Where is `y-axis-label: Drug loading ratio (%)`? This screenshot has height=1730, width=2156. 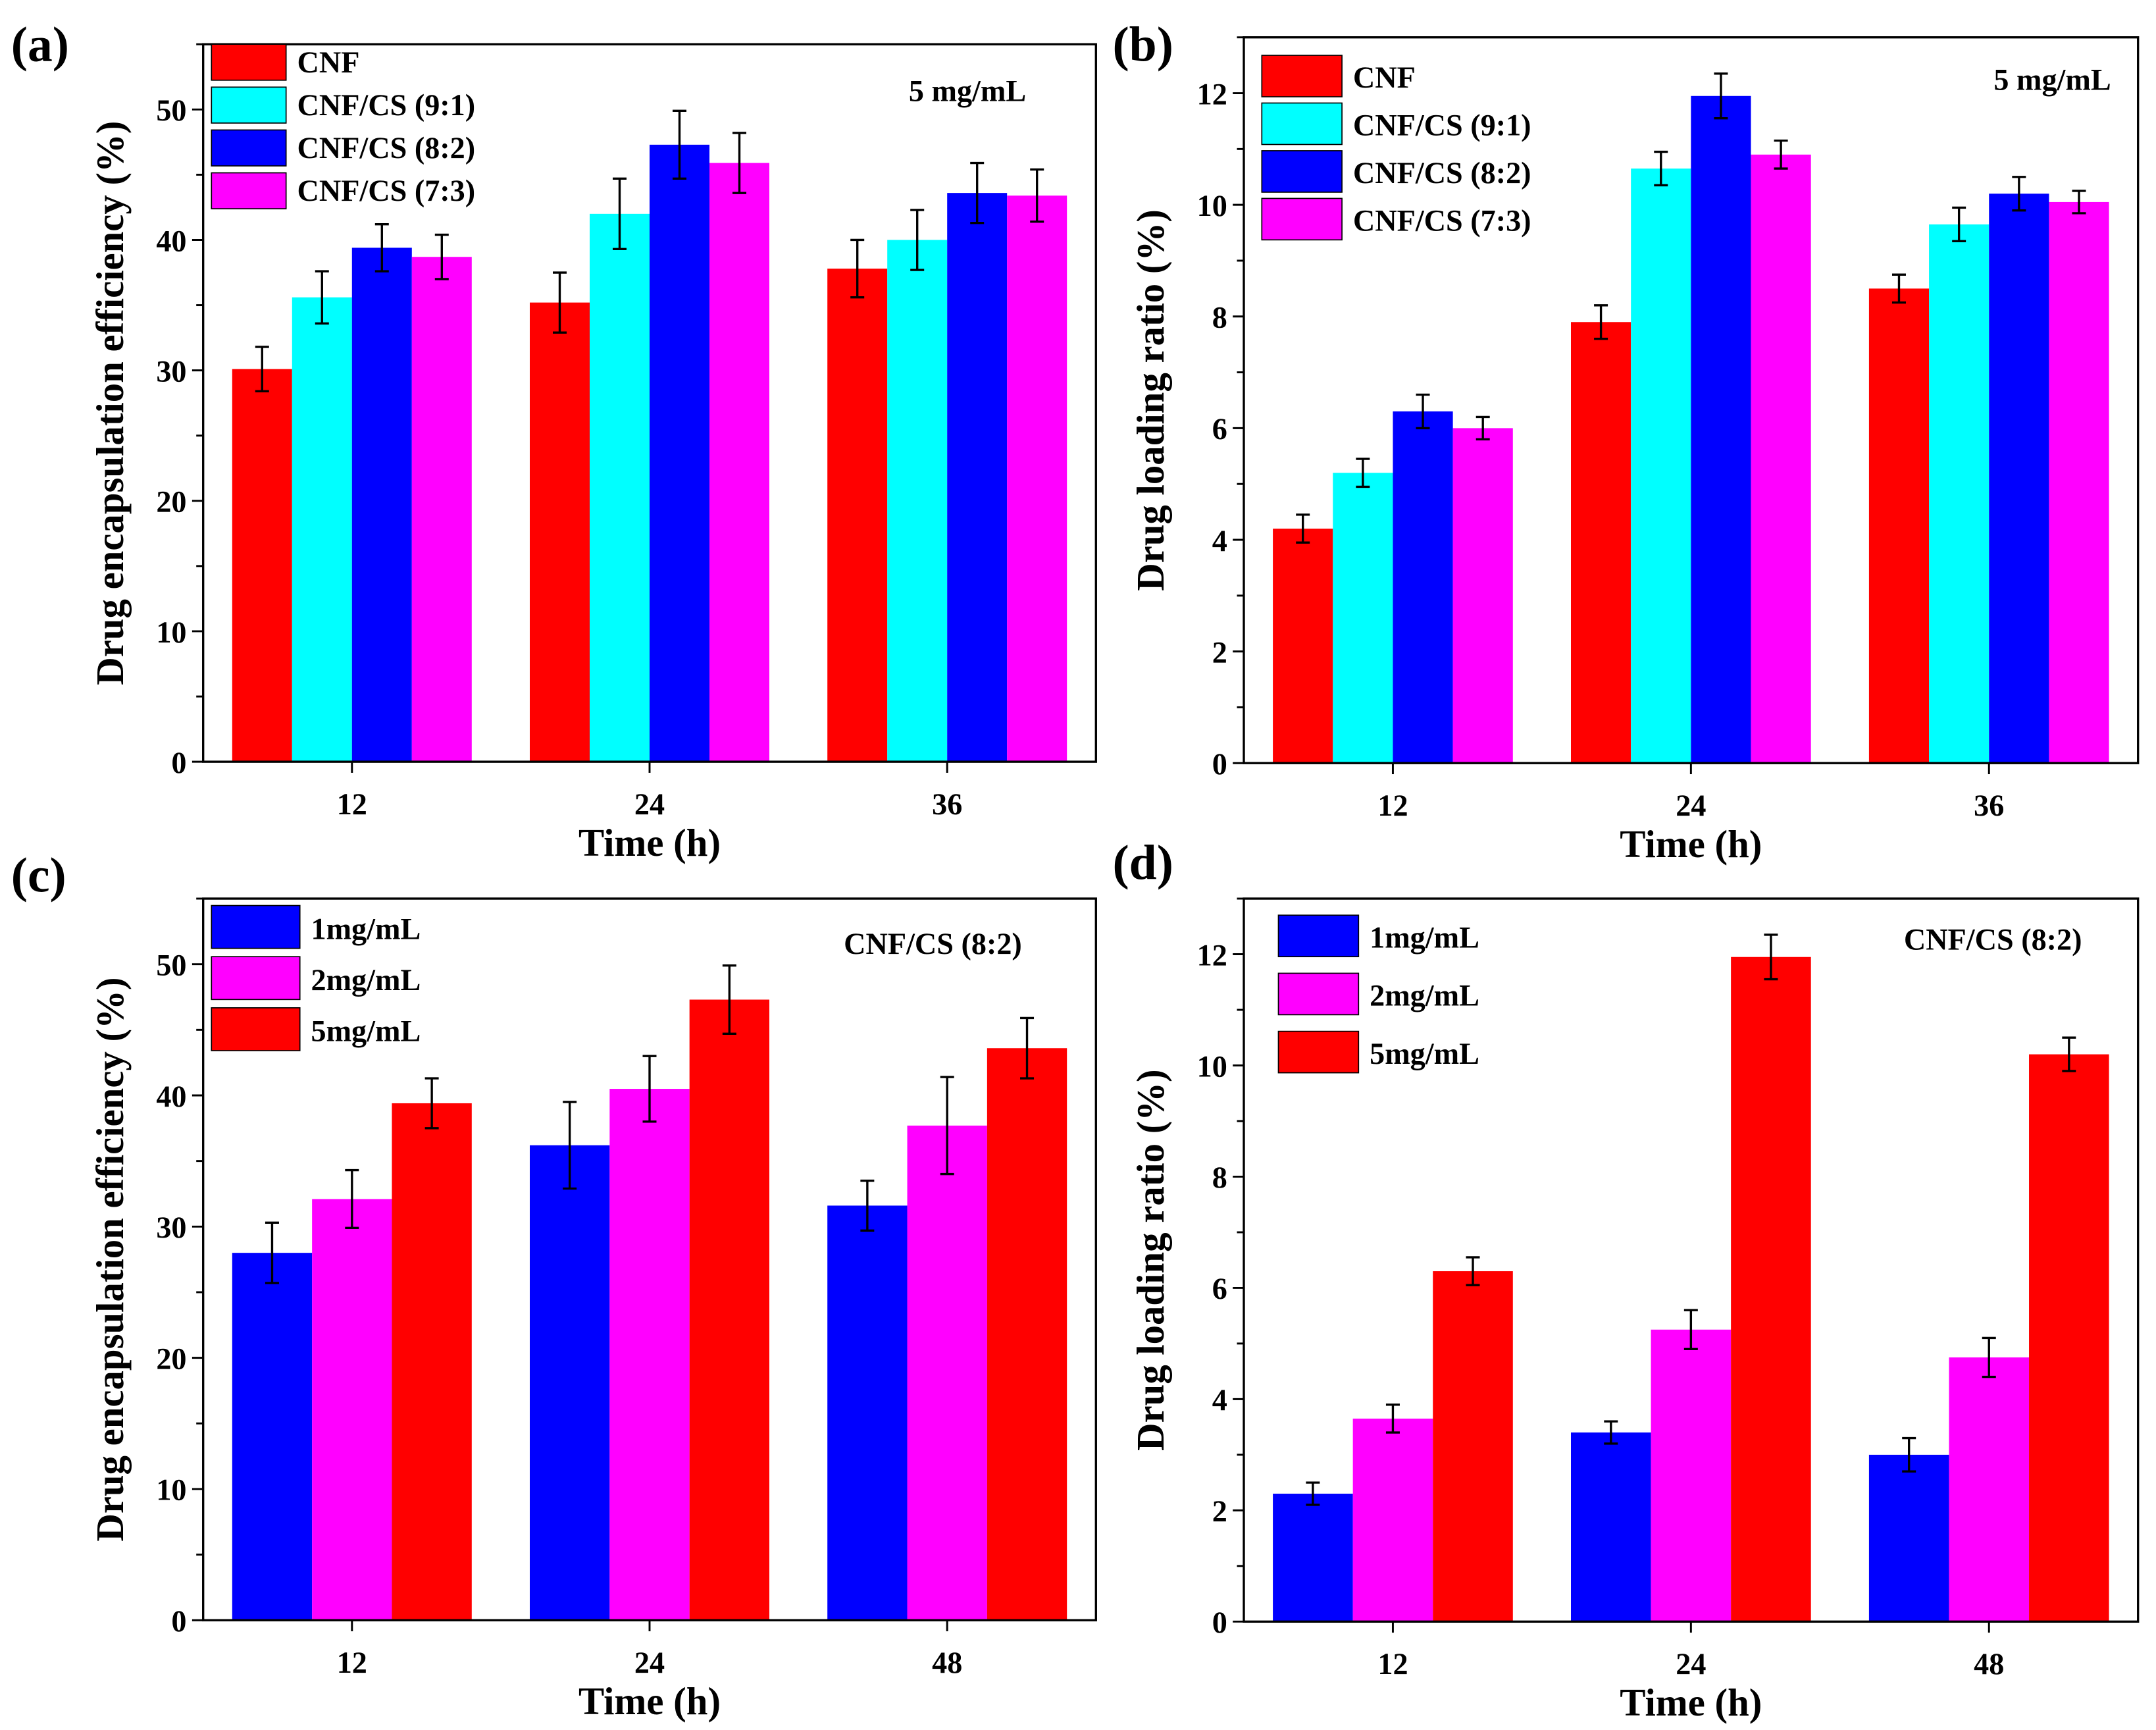
y-axis-label: Drug loading ratio (%) is located at coordinates (1150, 1260).